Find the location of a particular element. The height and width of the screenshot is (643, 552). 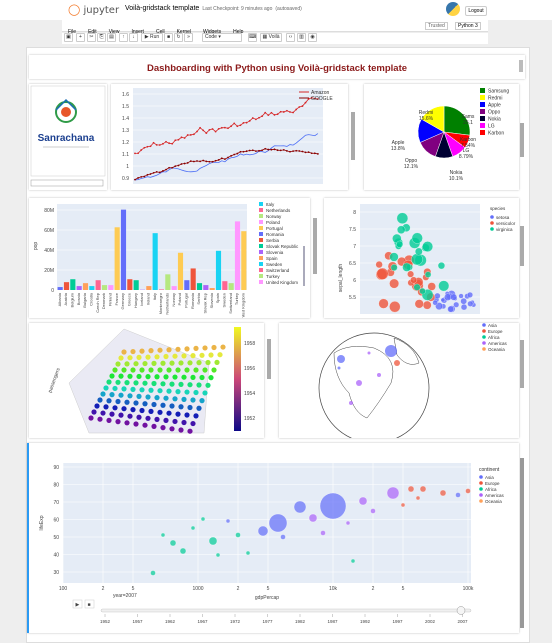

fast-forward-icon: » is located at coordinates (188, 37).